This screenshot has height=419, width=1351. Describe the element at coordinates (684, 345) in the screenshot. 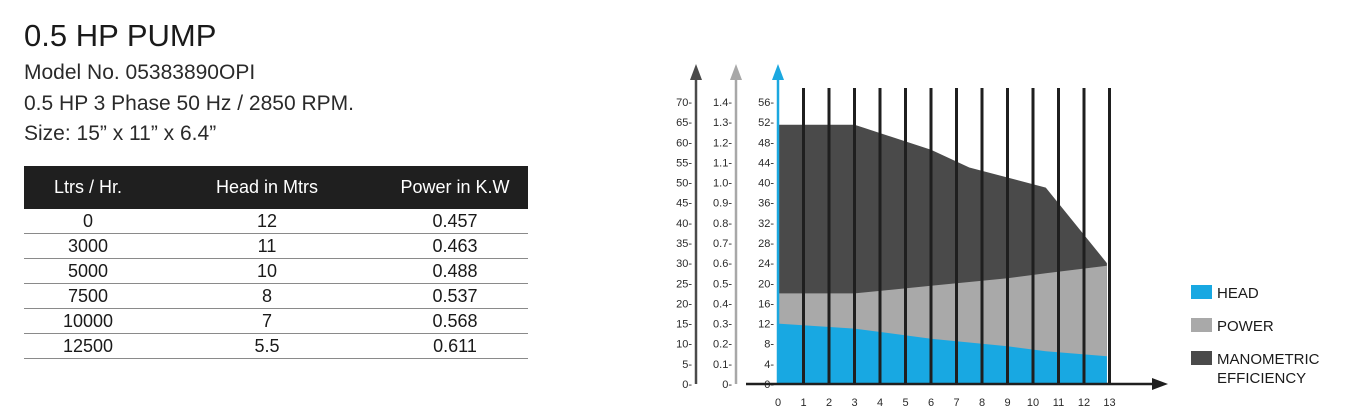

I see `y-tick-label: 10-` at that location.